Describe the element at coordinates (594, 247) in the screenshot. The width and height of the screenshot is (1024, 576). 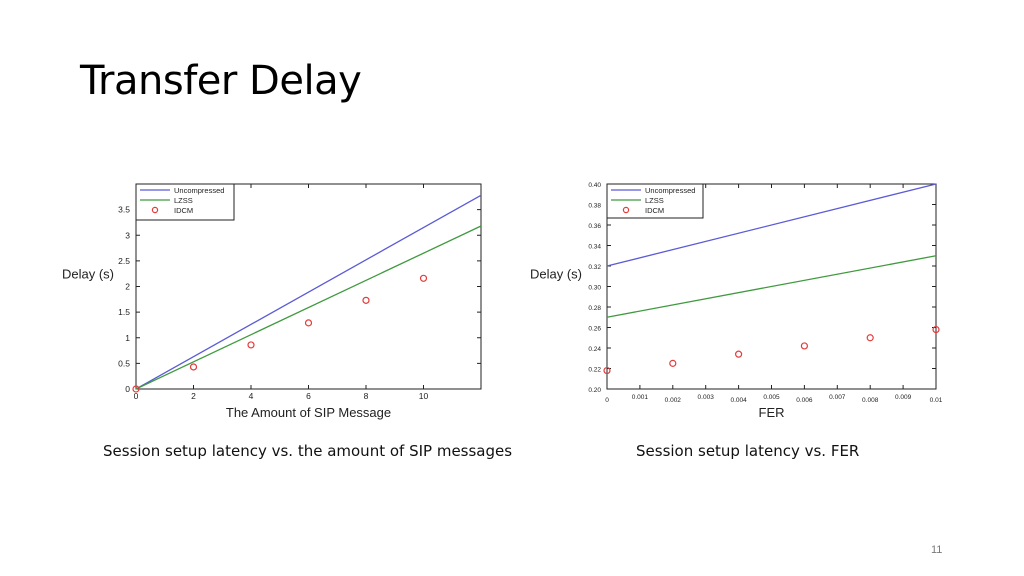
I see `y-tick-label: 0.34` at that location.